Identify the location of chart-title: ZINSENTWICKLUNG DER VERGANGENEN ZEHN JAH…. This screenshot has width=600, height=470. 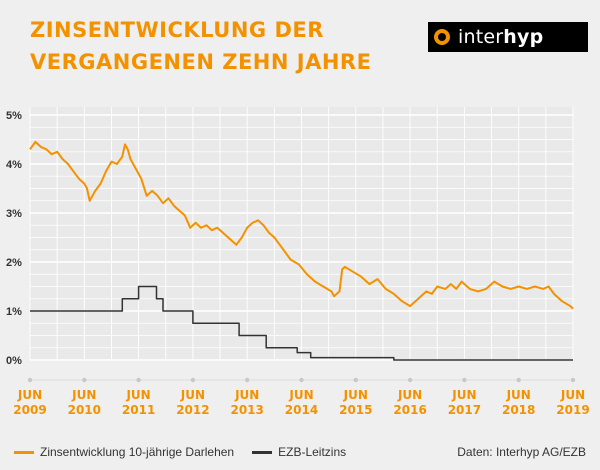
(200, 46).